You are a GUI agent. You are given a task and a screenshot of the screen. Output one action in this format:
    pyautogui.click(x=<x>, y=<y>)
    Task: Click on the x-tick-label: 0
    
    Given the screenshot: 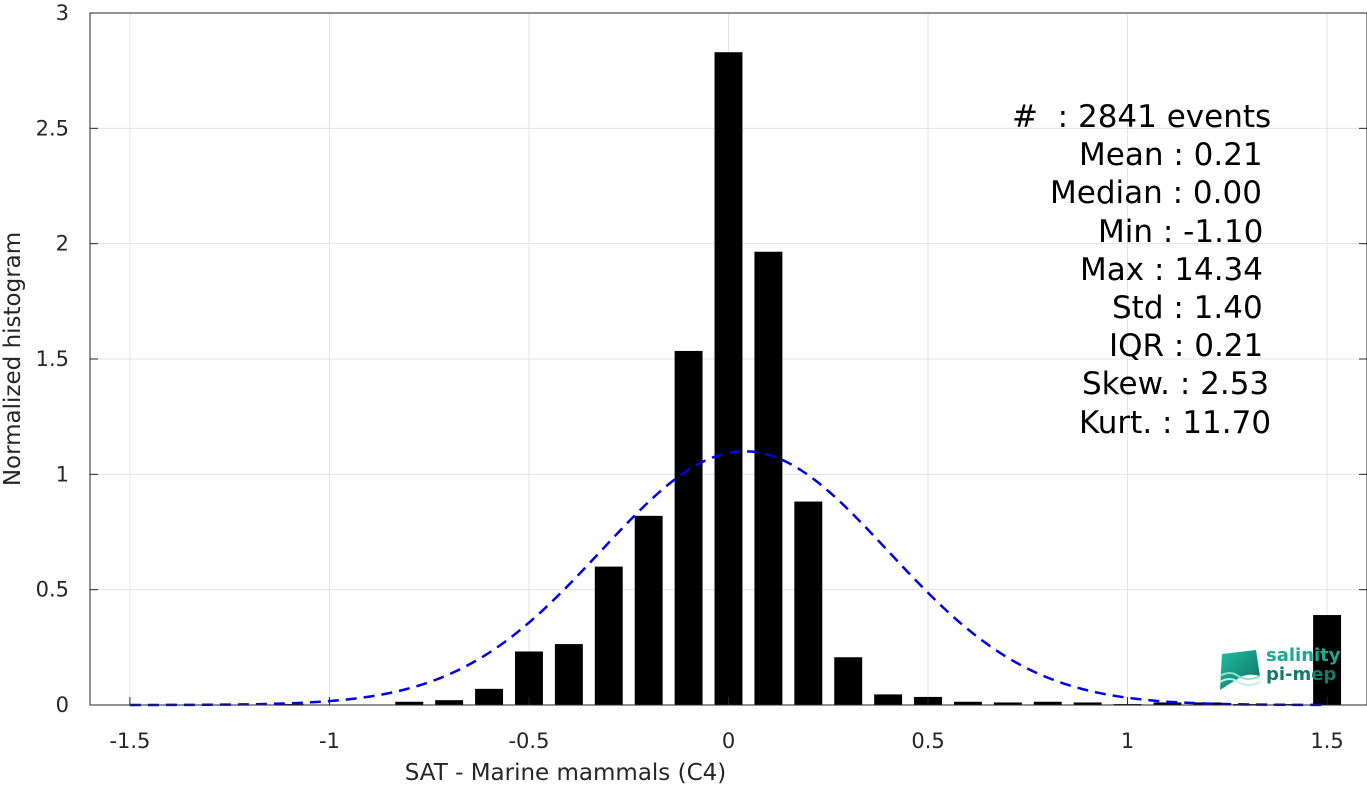 What is the action you would take?
    pyautogui.click(x=728, y=741)
    